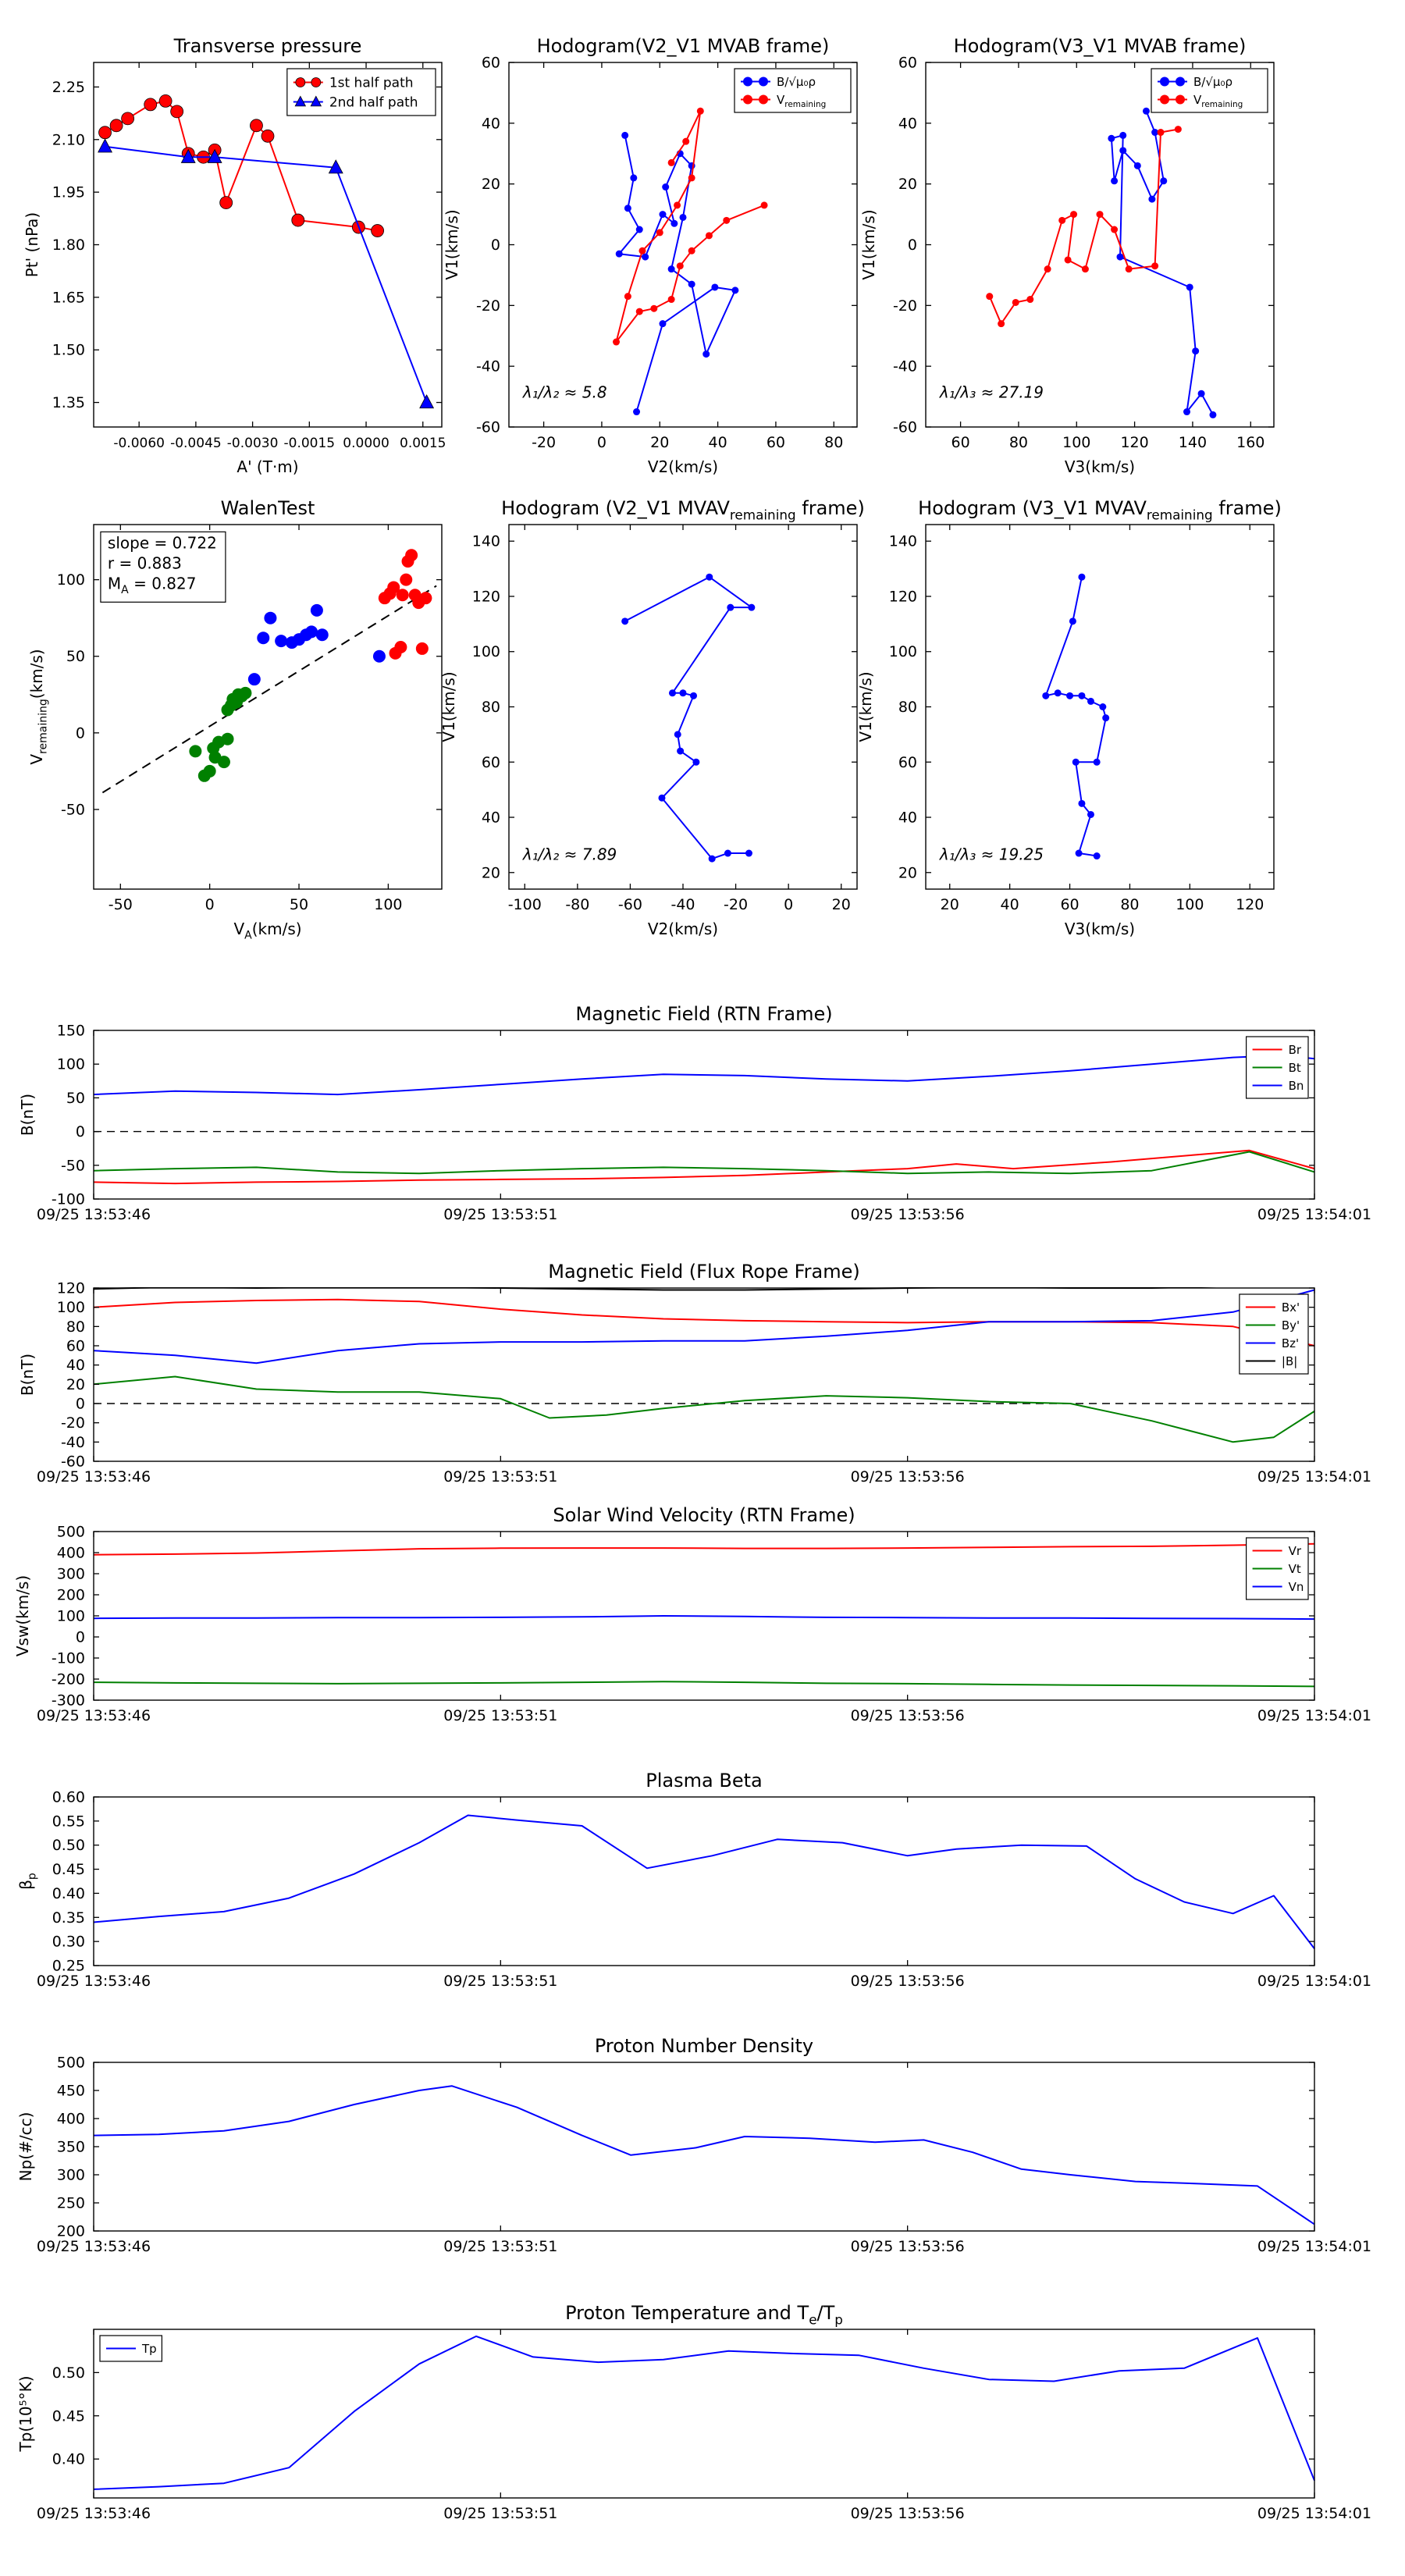 This screenshot has height=2576, width=1405. I want to click on x-tick-label: 60, so click(1070, 904).